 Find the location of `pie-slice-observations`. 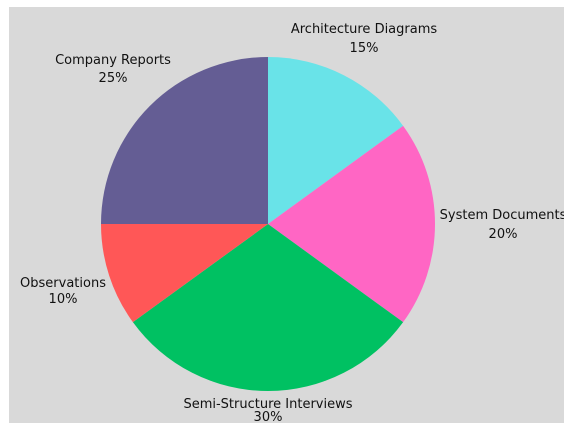

pie-slice-observations is located at coordinates (184, 273).